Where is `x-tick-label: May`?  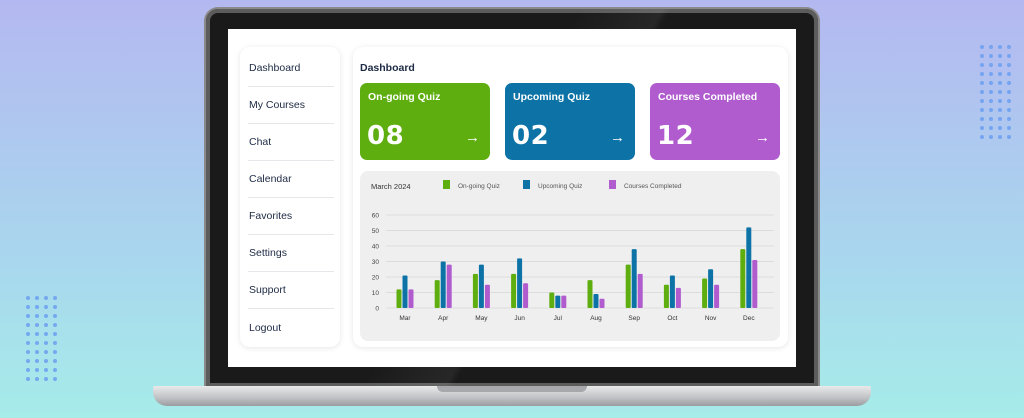 x-tick-label: May is located at coordinates (481, 318).